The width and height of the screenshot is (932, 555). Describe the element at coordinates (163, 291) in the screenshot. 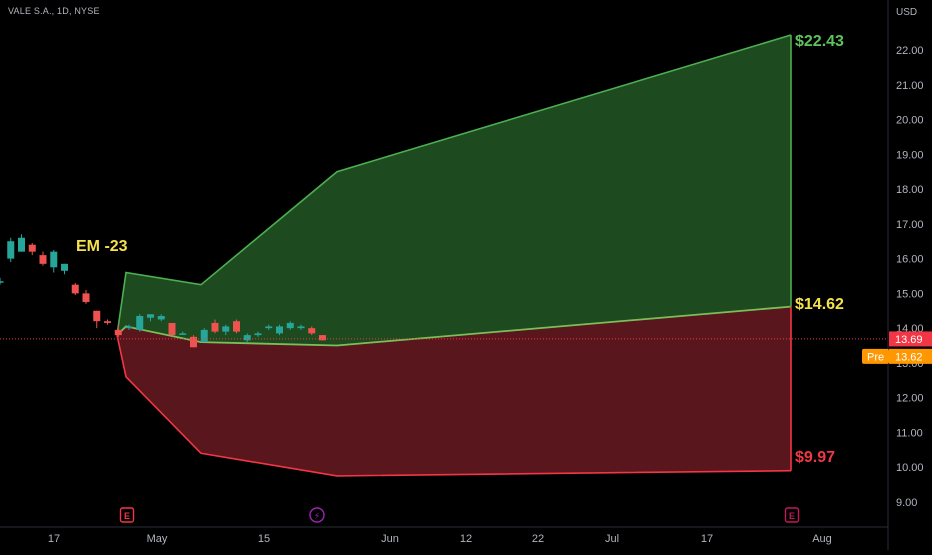

I see `candlestick-series` at that location.